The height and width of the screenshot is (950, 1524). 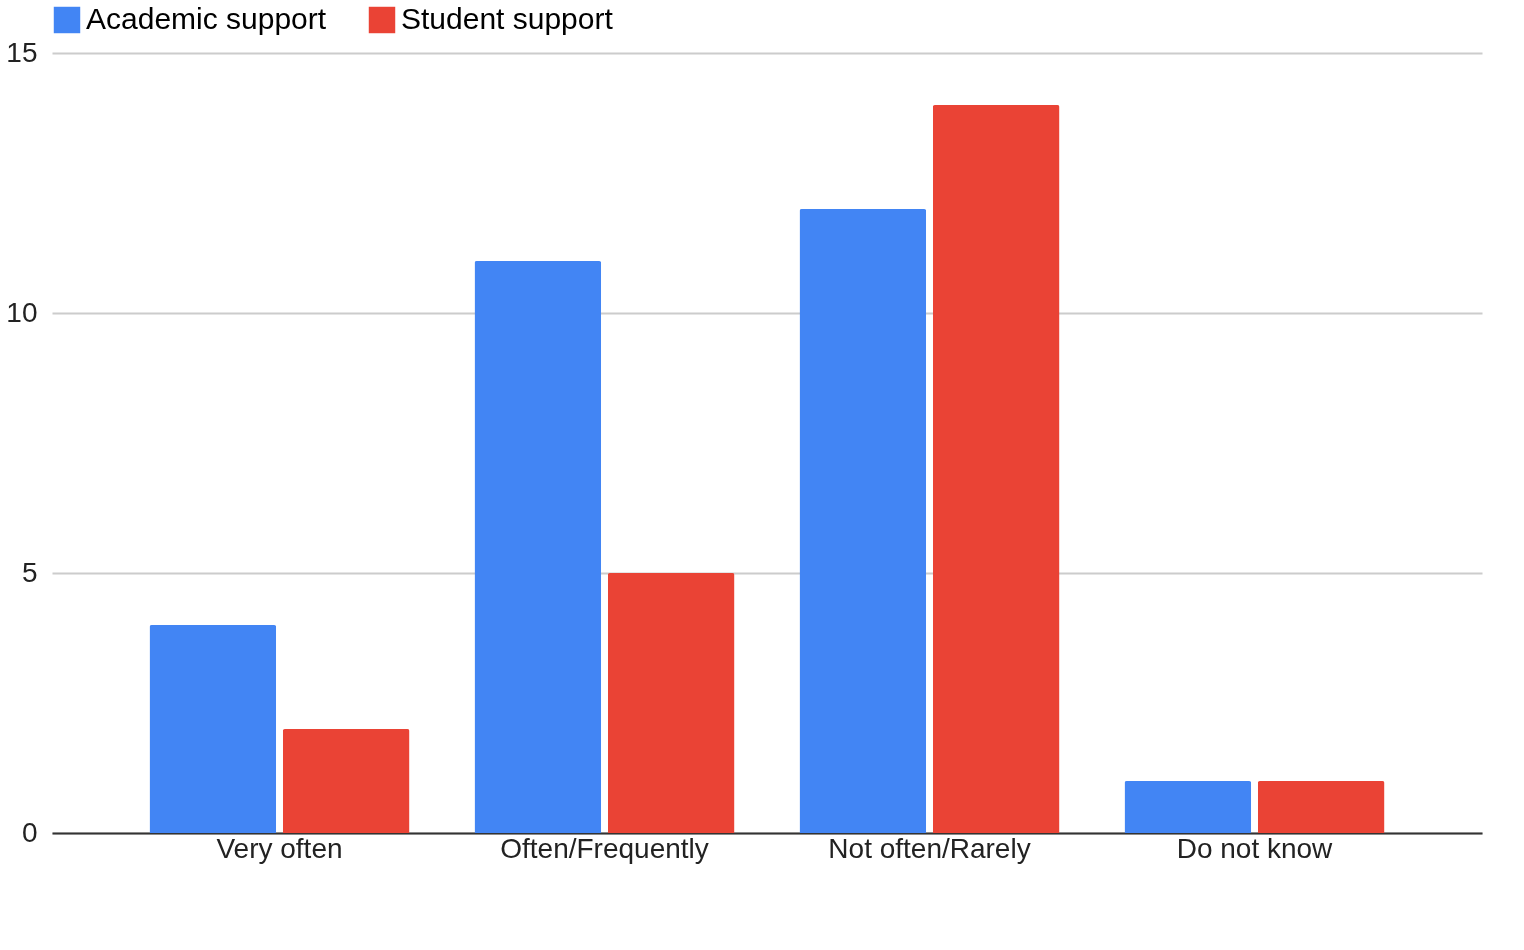 What do you see at coordinates (1255, 848) in the screenshot?
I see `x-tick-label: Do not know` at bounding box center [1255, 848].